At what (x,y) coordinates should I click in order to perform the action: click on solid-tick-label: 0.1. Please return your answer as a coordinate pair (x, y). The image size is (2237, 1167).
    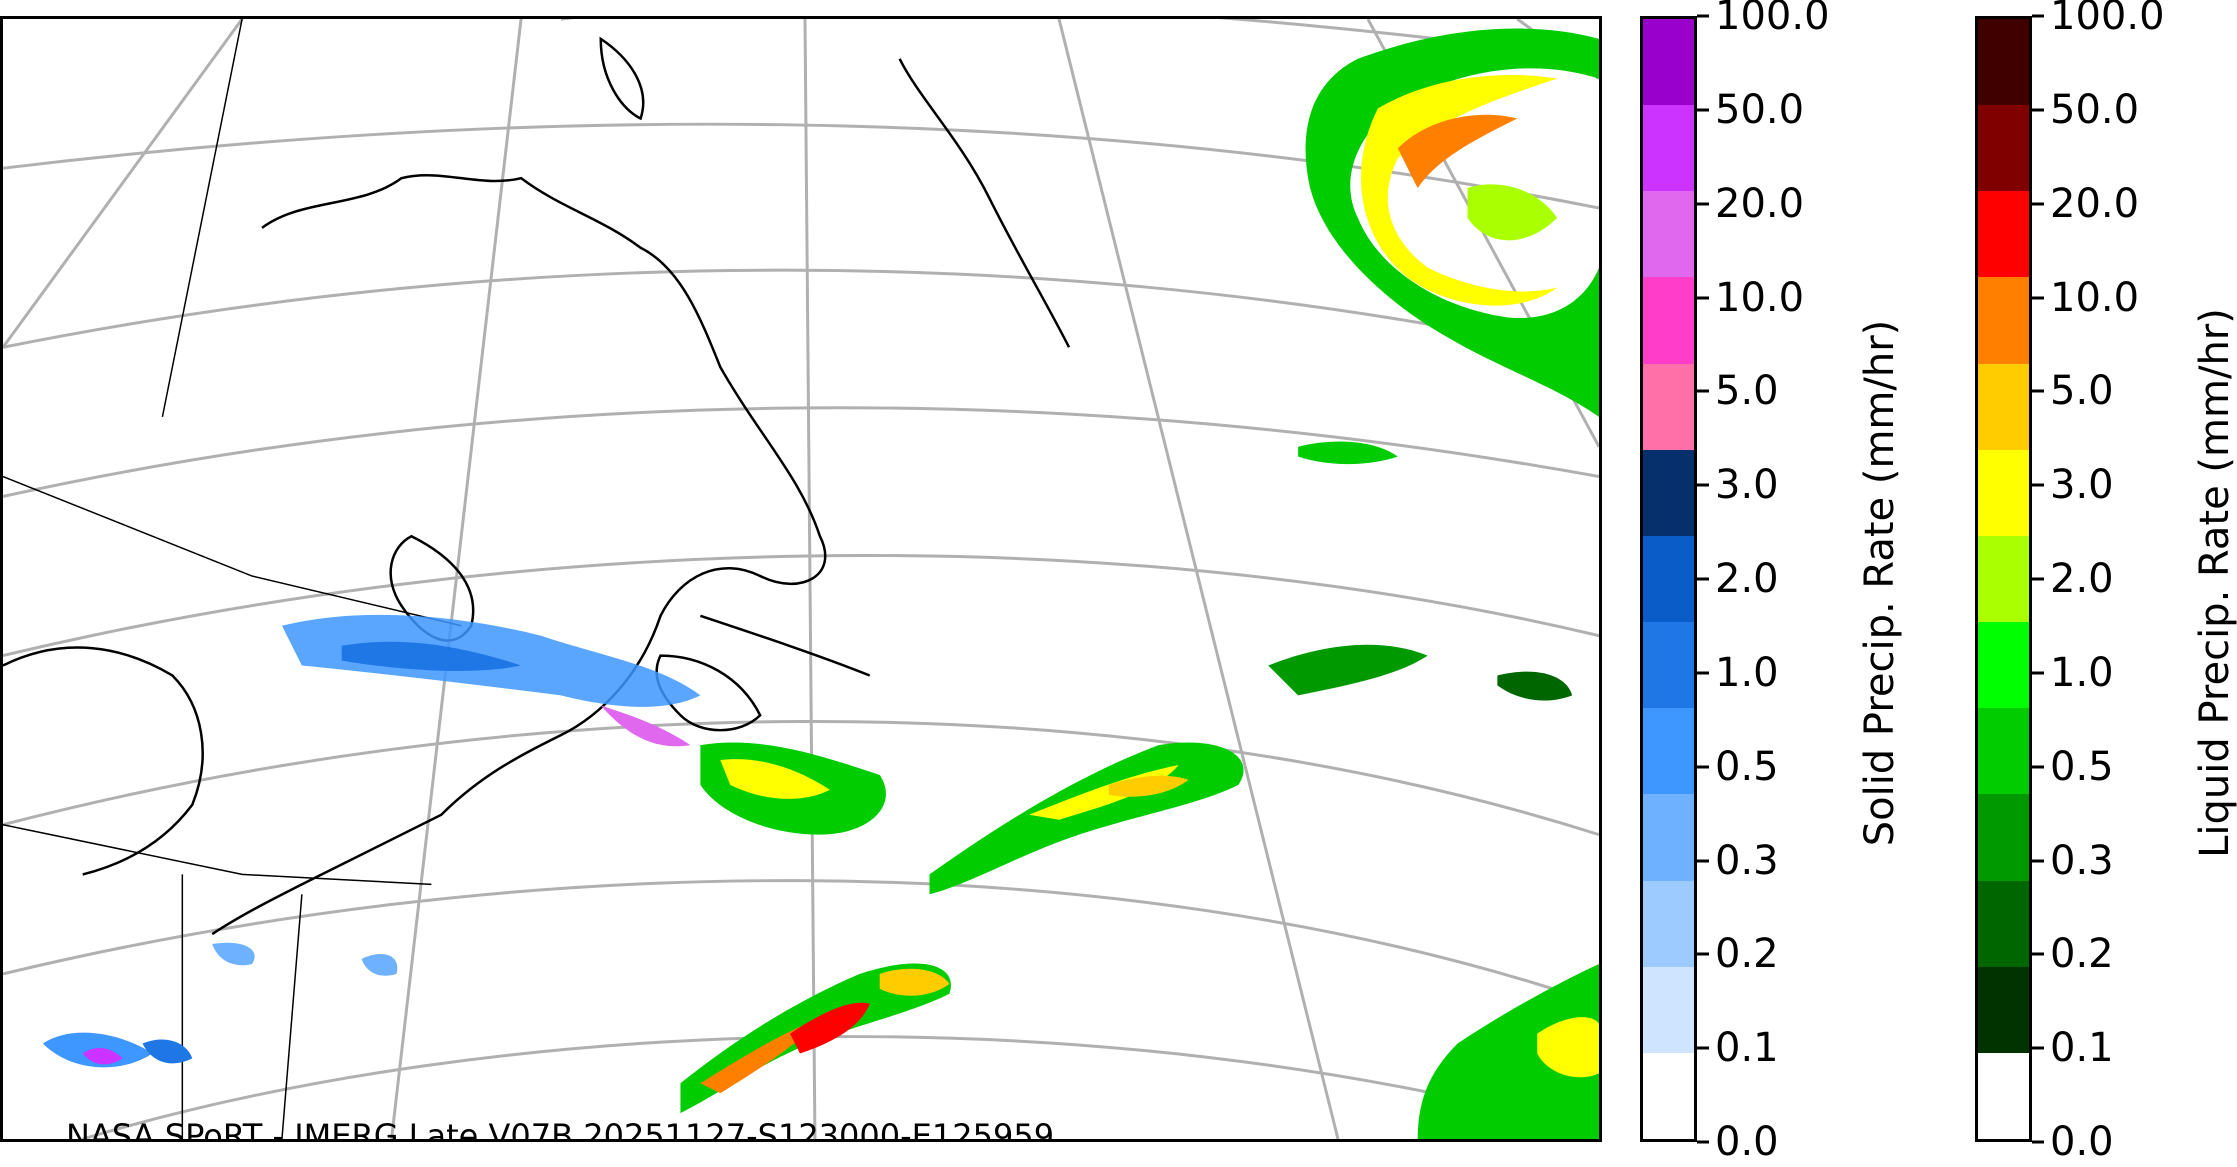
    Looking at the image, I should click on (1747, 1048).